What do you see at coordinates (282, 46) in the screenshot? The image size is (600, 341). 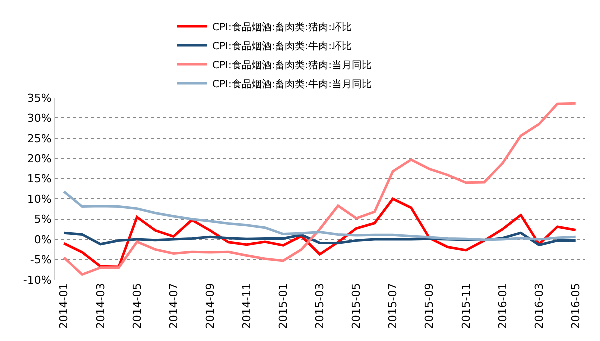 I see `legend-label: CPI:食品烟酒:畜肉类:牛肉:环比` at bounding box center [282, 46].